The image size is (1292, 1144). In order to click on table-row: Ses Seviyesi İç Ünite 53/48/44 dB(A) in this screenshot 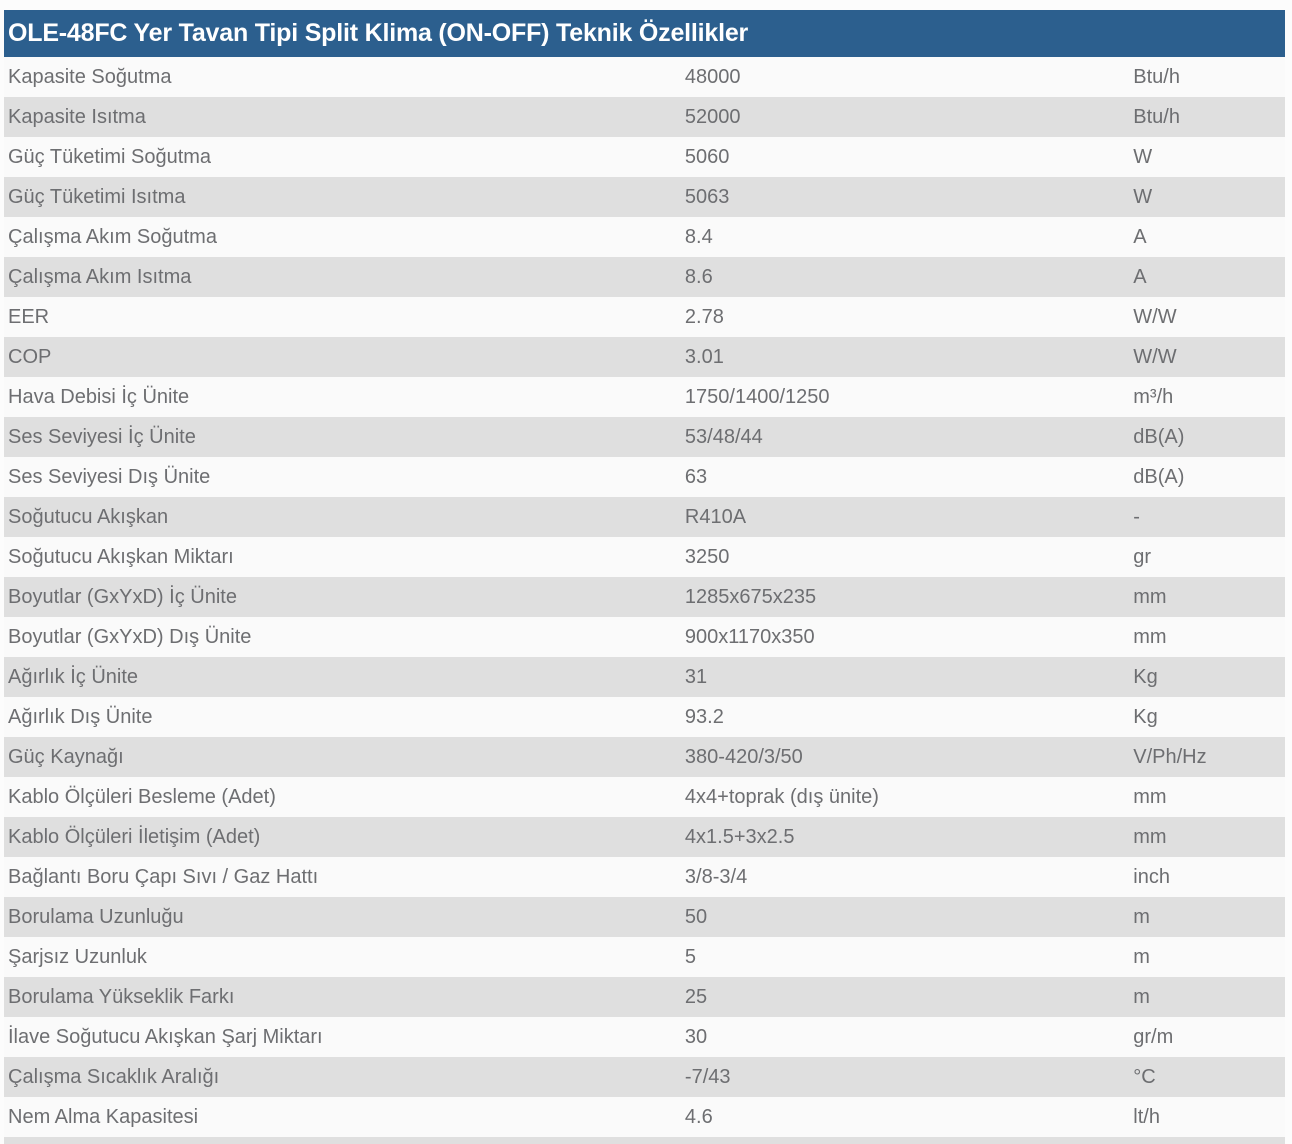, I will do `click(644, 437)`.